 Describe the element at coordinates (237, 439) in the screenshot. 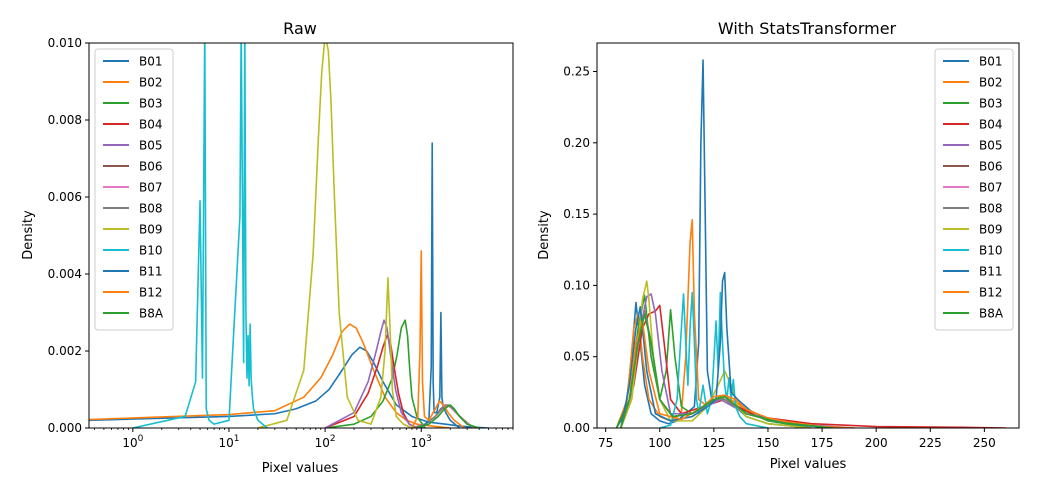

I see `raw-x-tick-exponent: 1` at that location.